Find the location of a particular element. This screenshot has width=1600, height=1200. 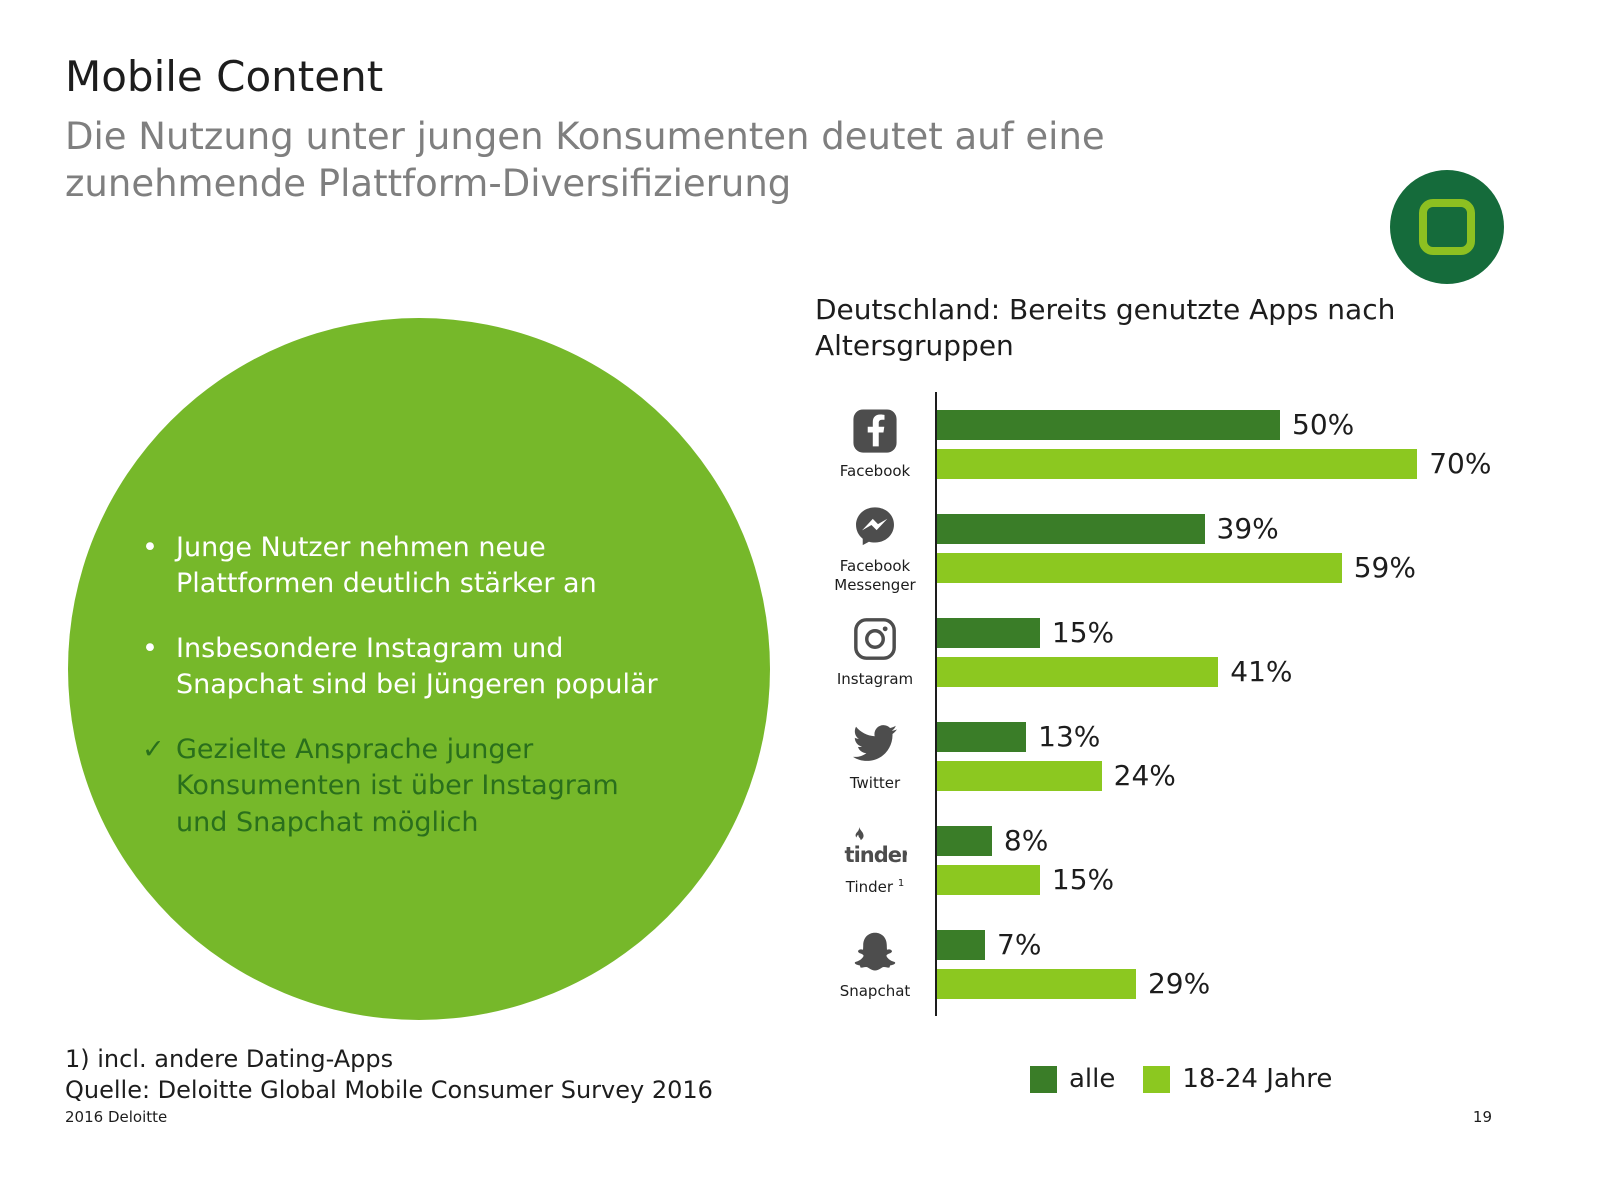

chart-category: Facebook Messenger is located at coordinates (875, 548).